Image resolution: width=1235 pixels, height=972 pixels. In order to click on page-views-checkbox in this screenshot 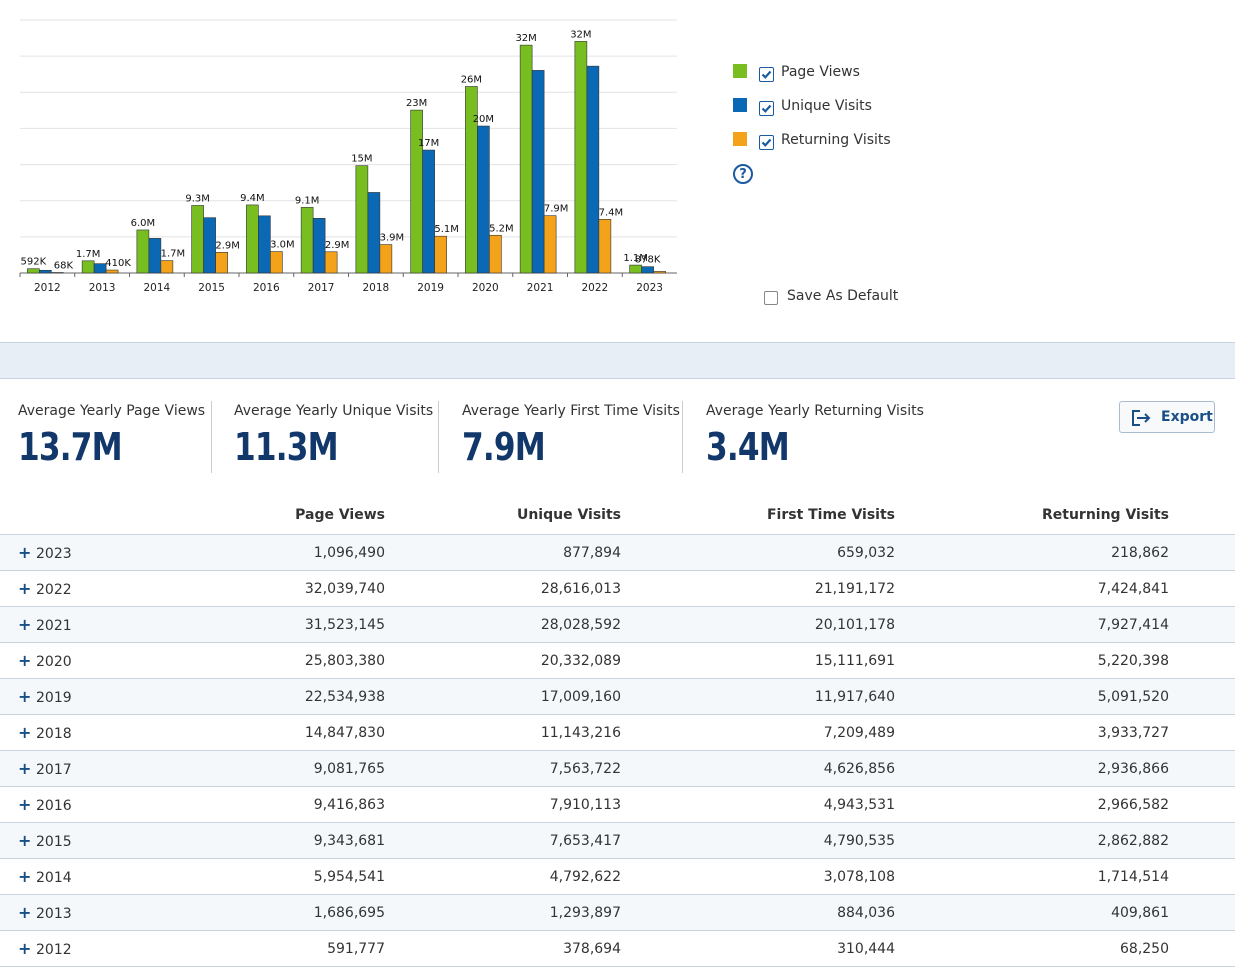, I will do `click(766, 74)`.